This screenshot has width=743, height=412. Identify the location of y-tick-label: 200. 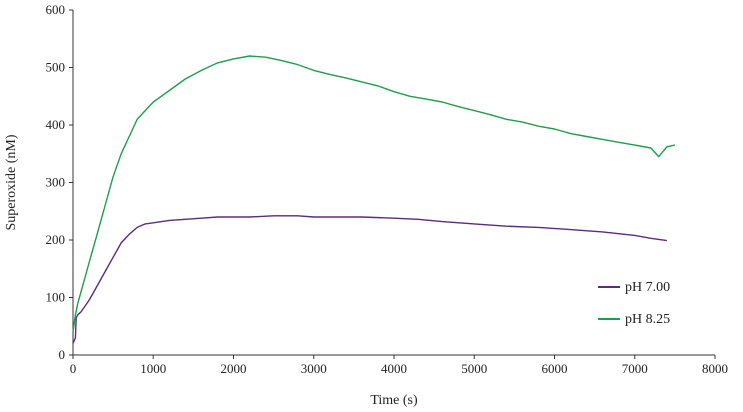
(56, 239).